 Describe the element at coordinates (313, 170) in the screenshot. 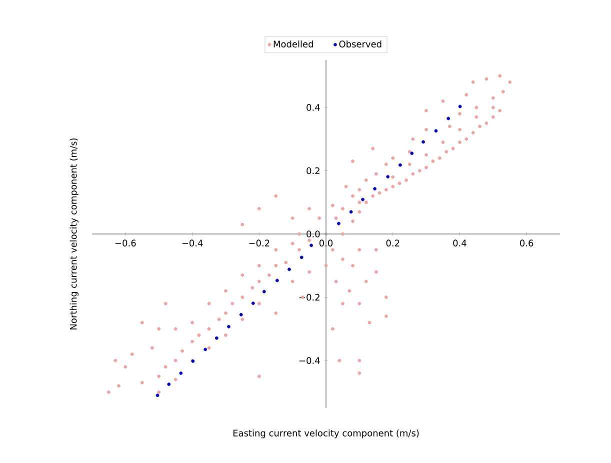

I see `y-tick-label: 0.2` at that location.